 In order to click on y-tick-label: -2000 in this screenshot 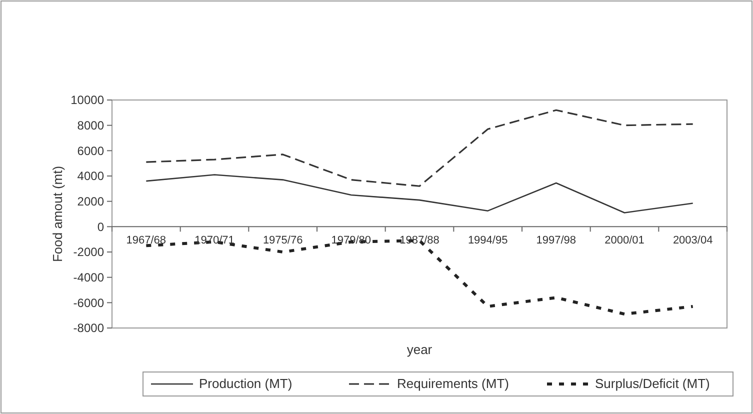, I will do `click(88, 252)`.